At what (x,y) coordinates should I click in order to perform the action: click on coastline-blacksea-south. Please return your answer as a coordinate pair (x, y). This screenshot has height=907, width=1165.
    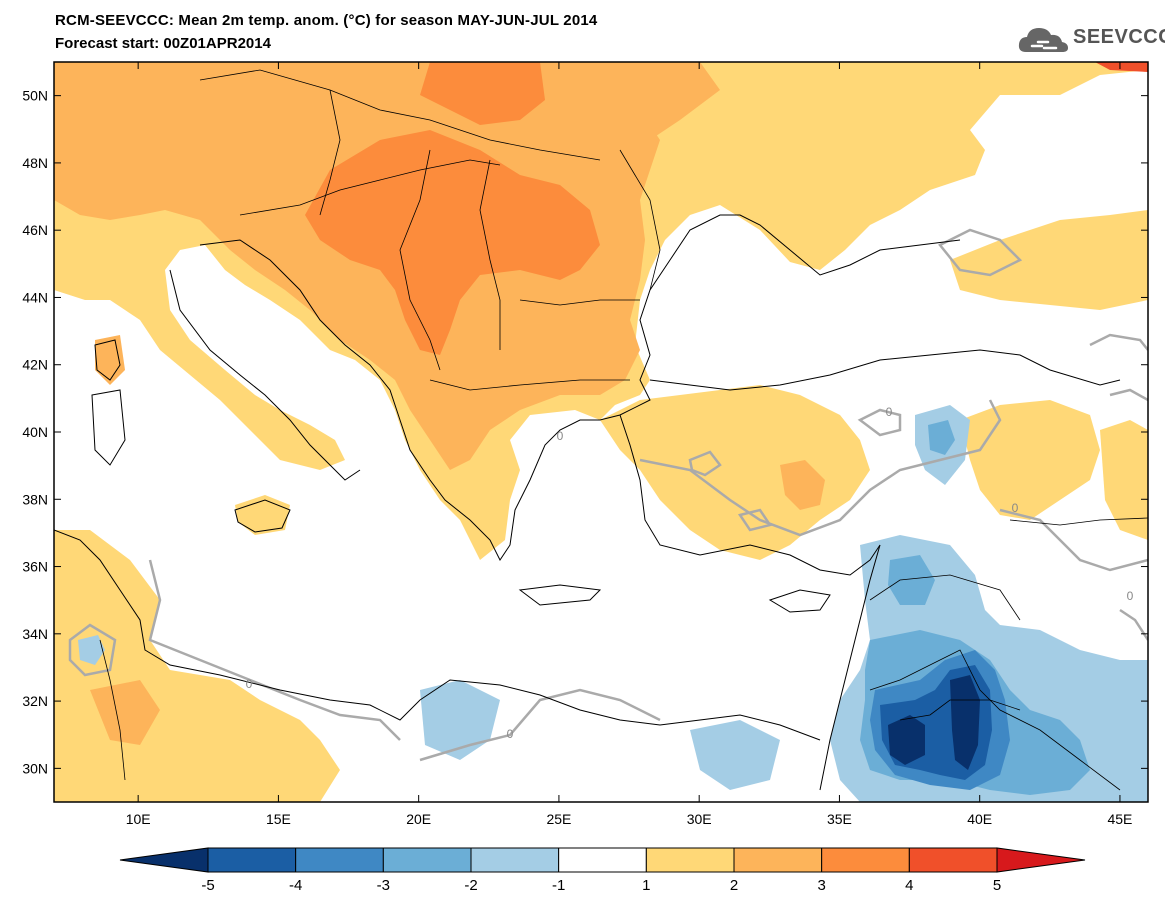
    Looking at the image, I should click on (885, 370).